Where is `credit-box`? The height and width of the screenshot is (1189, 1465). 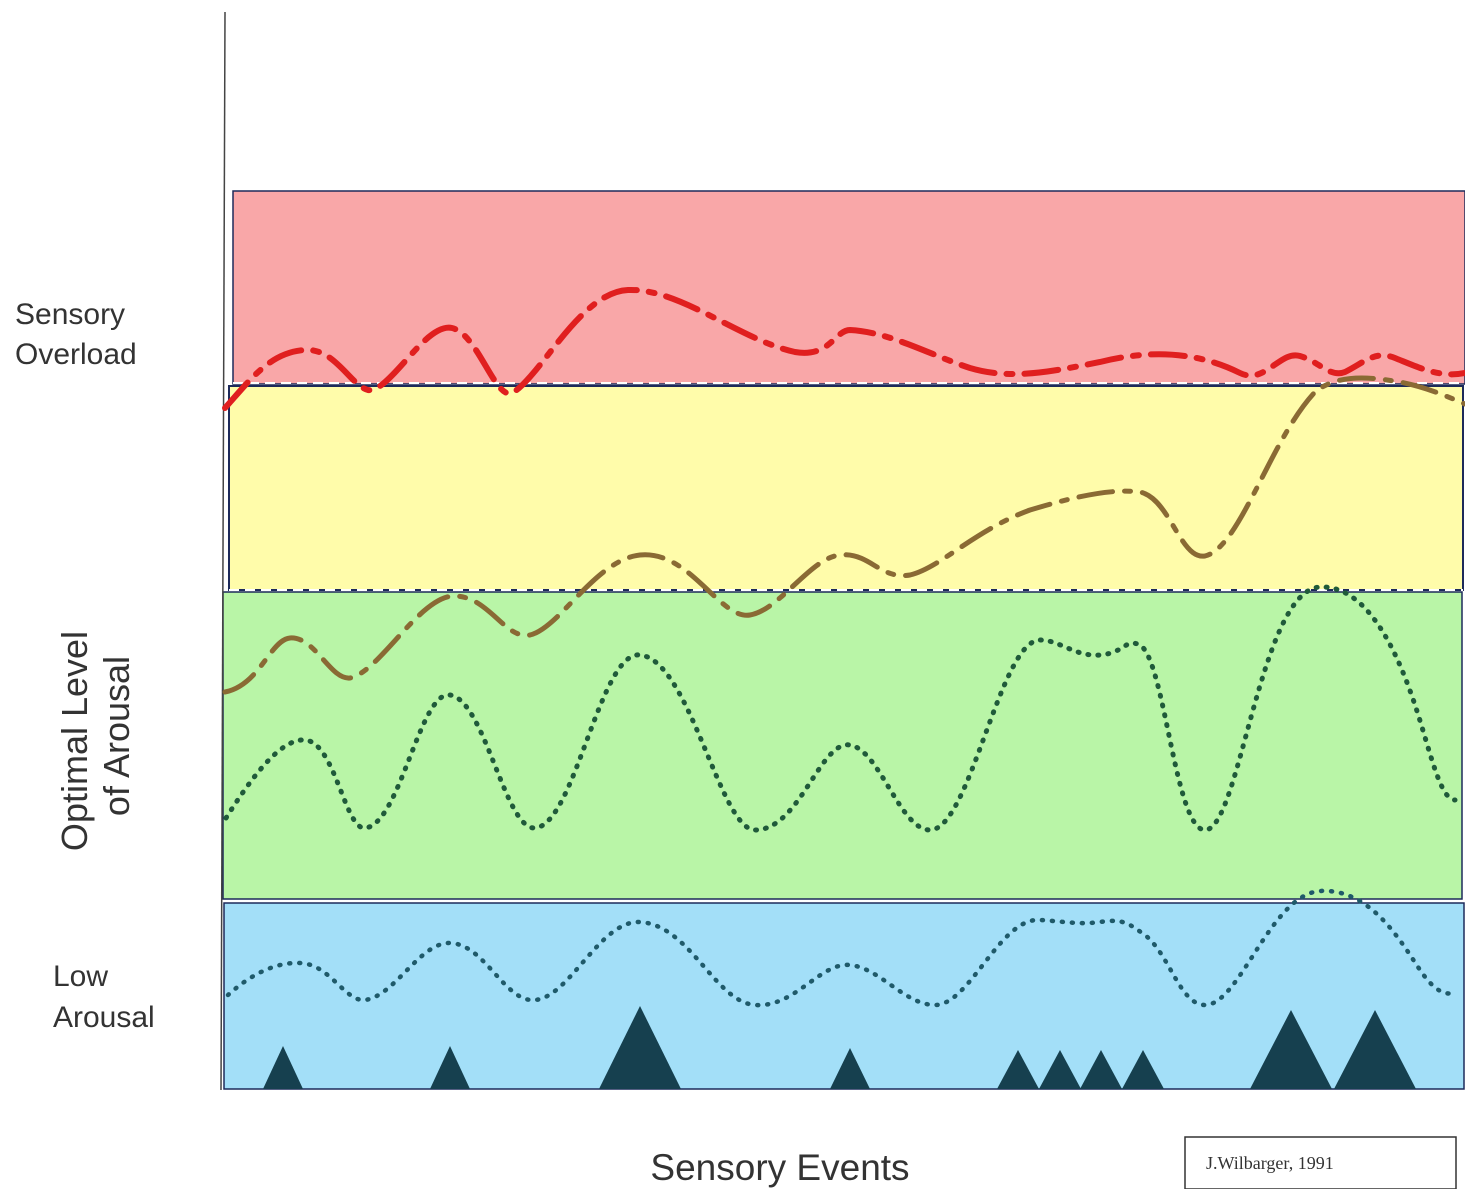 credit-box is located at coordinates (1320, 1162).